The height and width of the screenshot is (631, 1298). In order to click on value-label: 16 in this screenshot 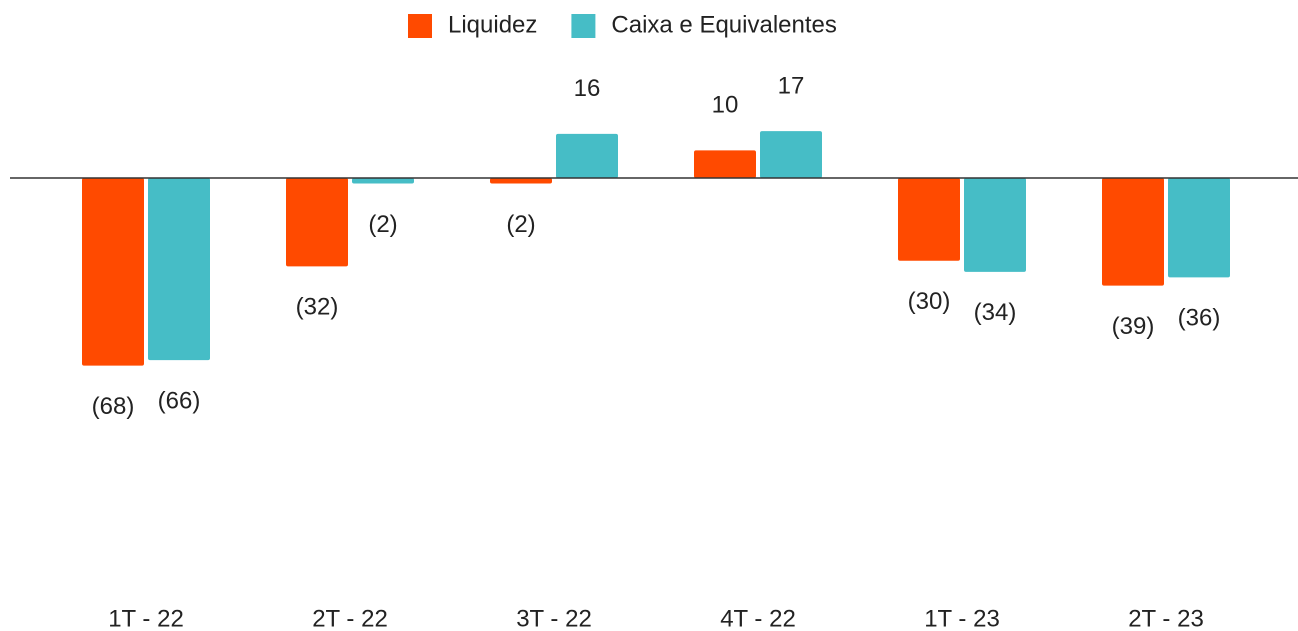, I will do `click(587, 88)`.